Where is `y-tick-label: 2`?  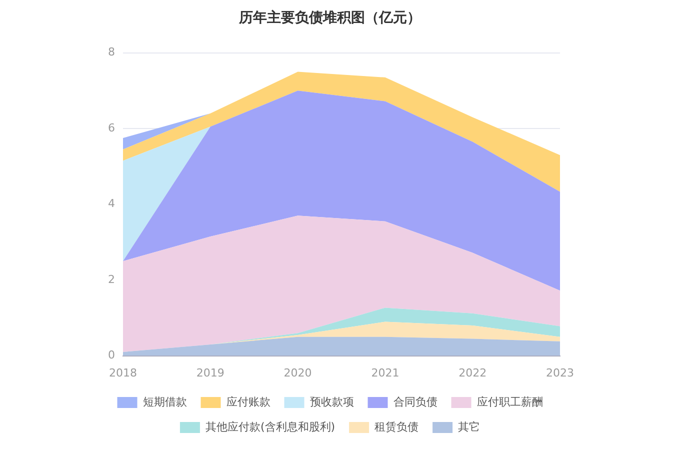
y-tick-label: 2 is located at coordinates (111, 279).